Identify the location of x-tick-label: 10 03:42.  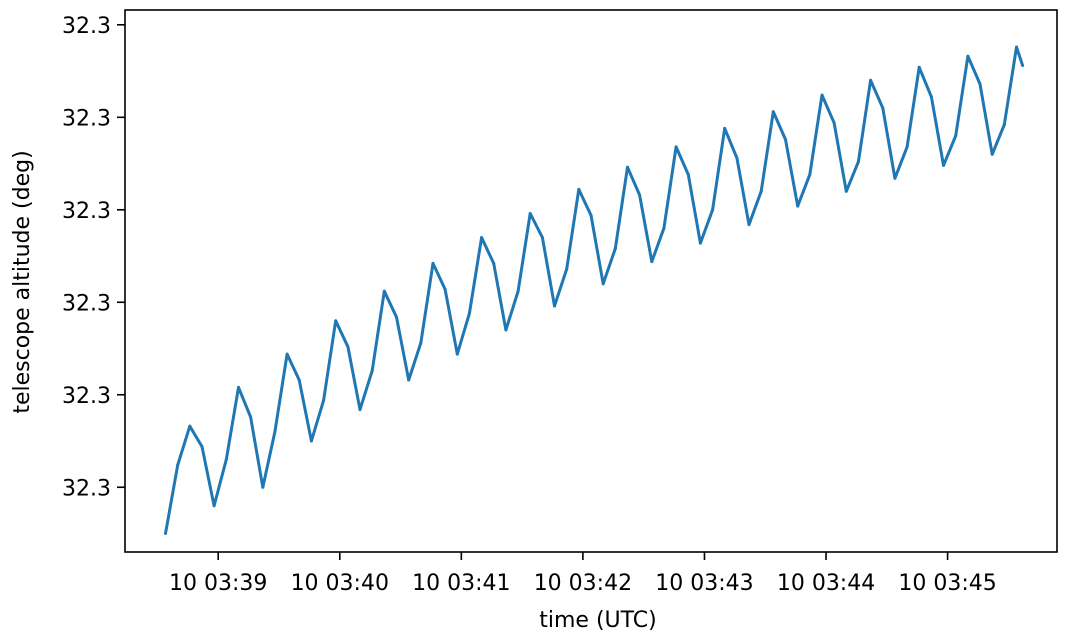
(583, 583).